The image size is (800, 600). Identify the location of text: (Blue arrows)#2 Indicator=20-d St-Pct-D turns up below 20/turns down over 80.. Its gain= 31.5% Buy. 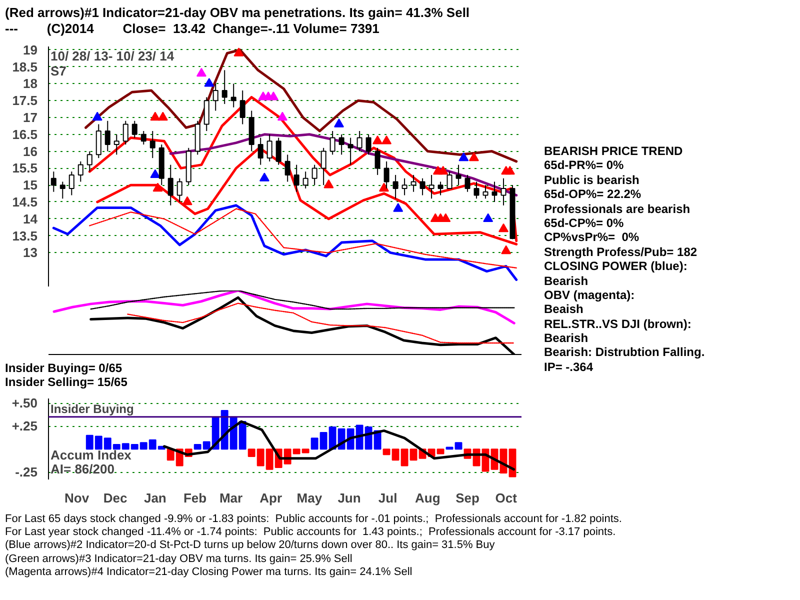
(250, 546).